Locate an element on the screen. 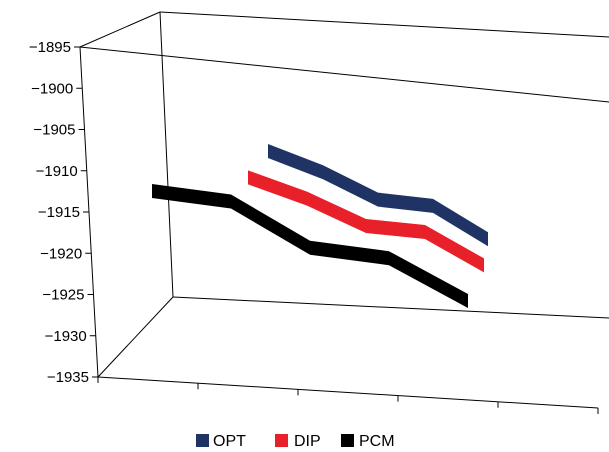 This screenshot has height=452, width=609. bottom-front-edge is located at coordinates (348, 392).